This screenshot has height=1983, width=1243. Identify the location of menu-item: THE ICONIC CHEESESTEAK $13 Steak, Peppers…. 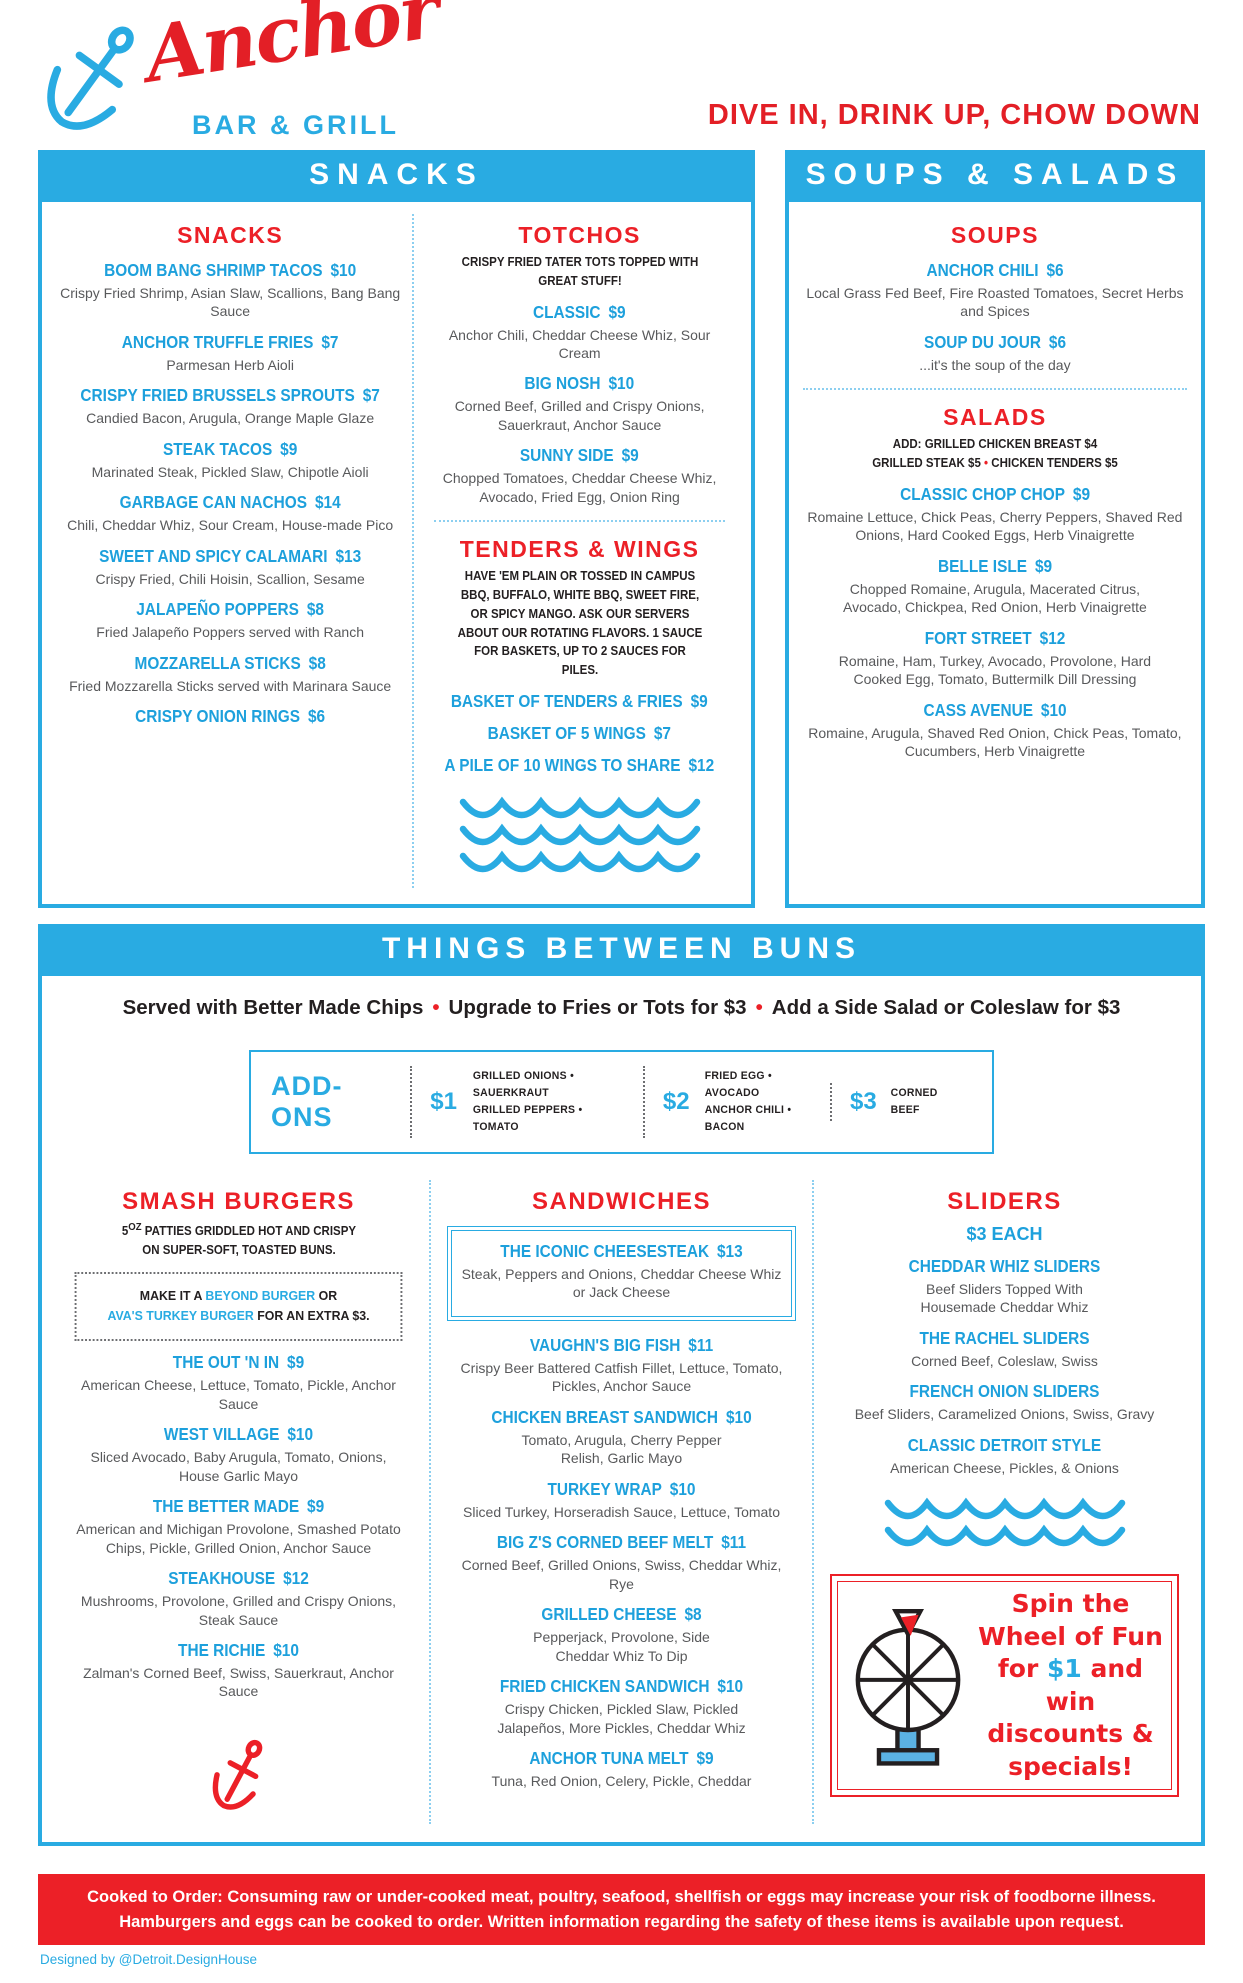
(621, 1271).